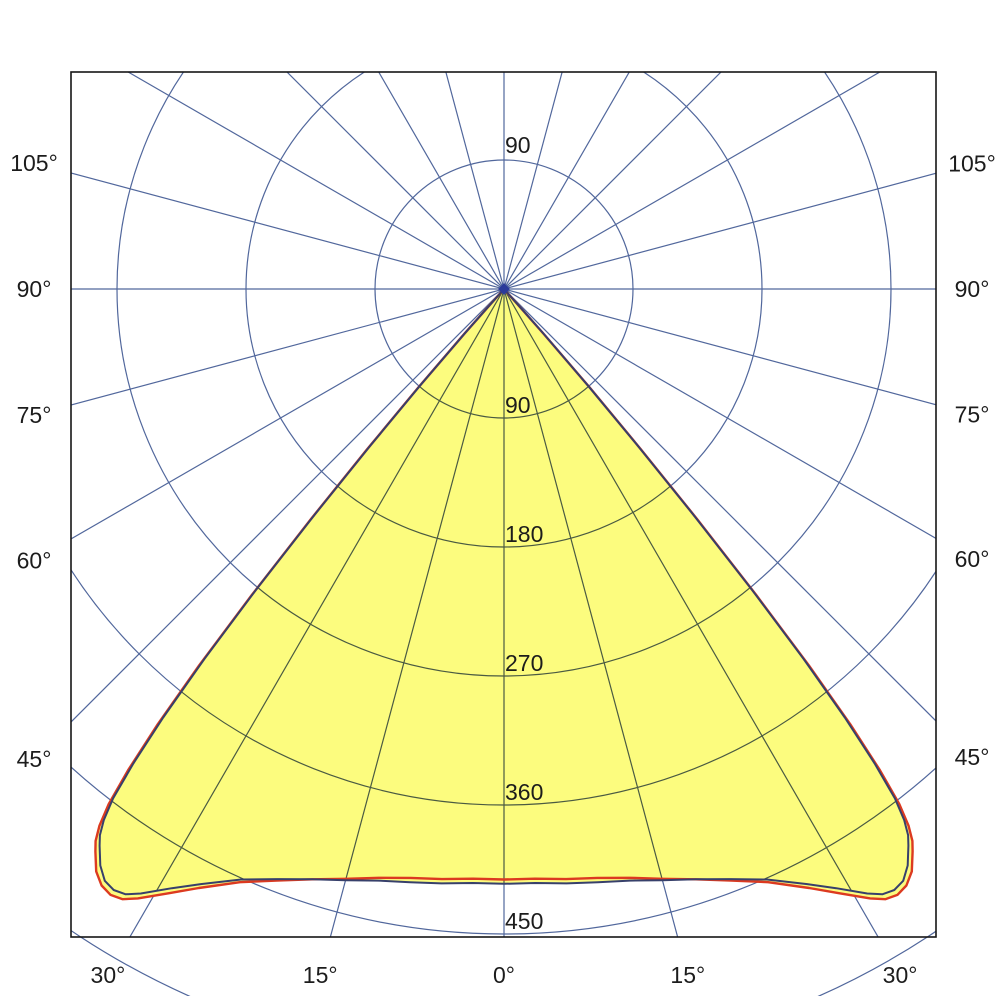  Describe the element at coordinates (524, 663) in the screenshot. I see `radial-value-label: 270` at that location.